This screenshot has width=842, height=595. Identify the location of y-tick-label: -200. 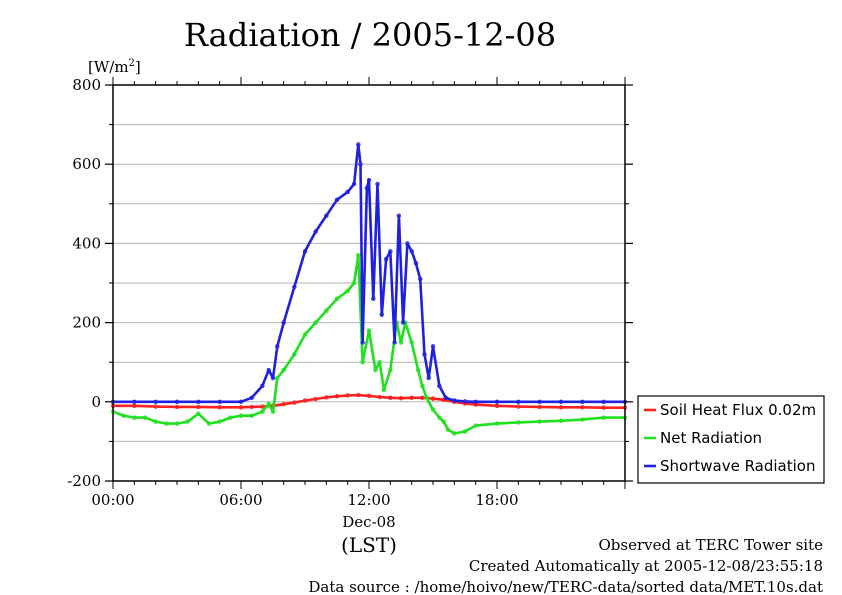
(84, 481).